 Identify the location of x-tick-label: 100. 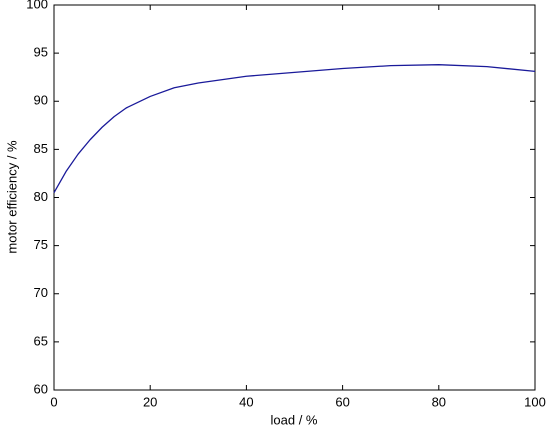
(535, 401).